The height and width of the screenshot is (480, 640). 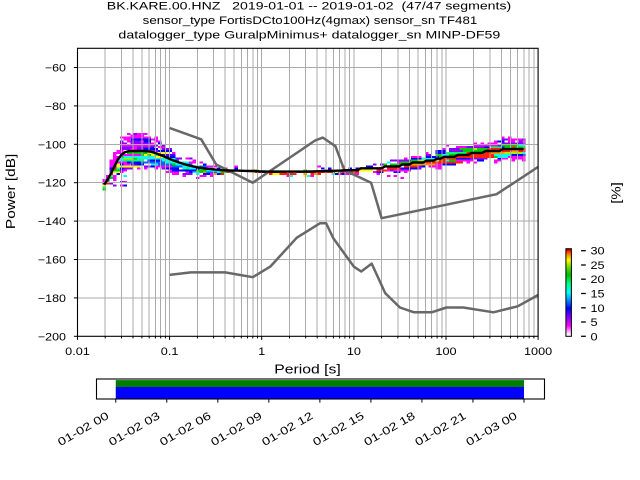 I want to click on svg-text: 1000, so click(x=538, y=352).